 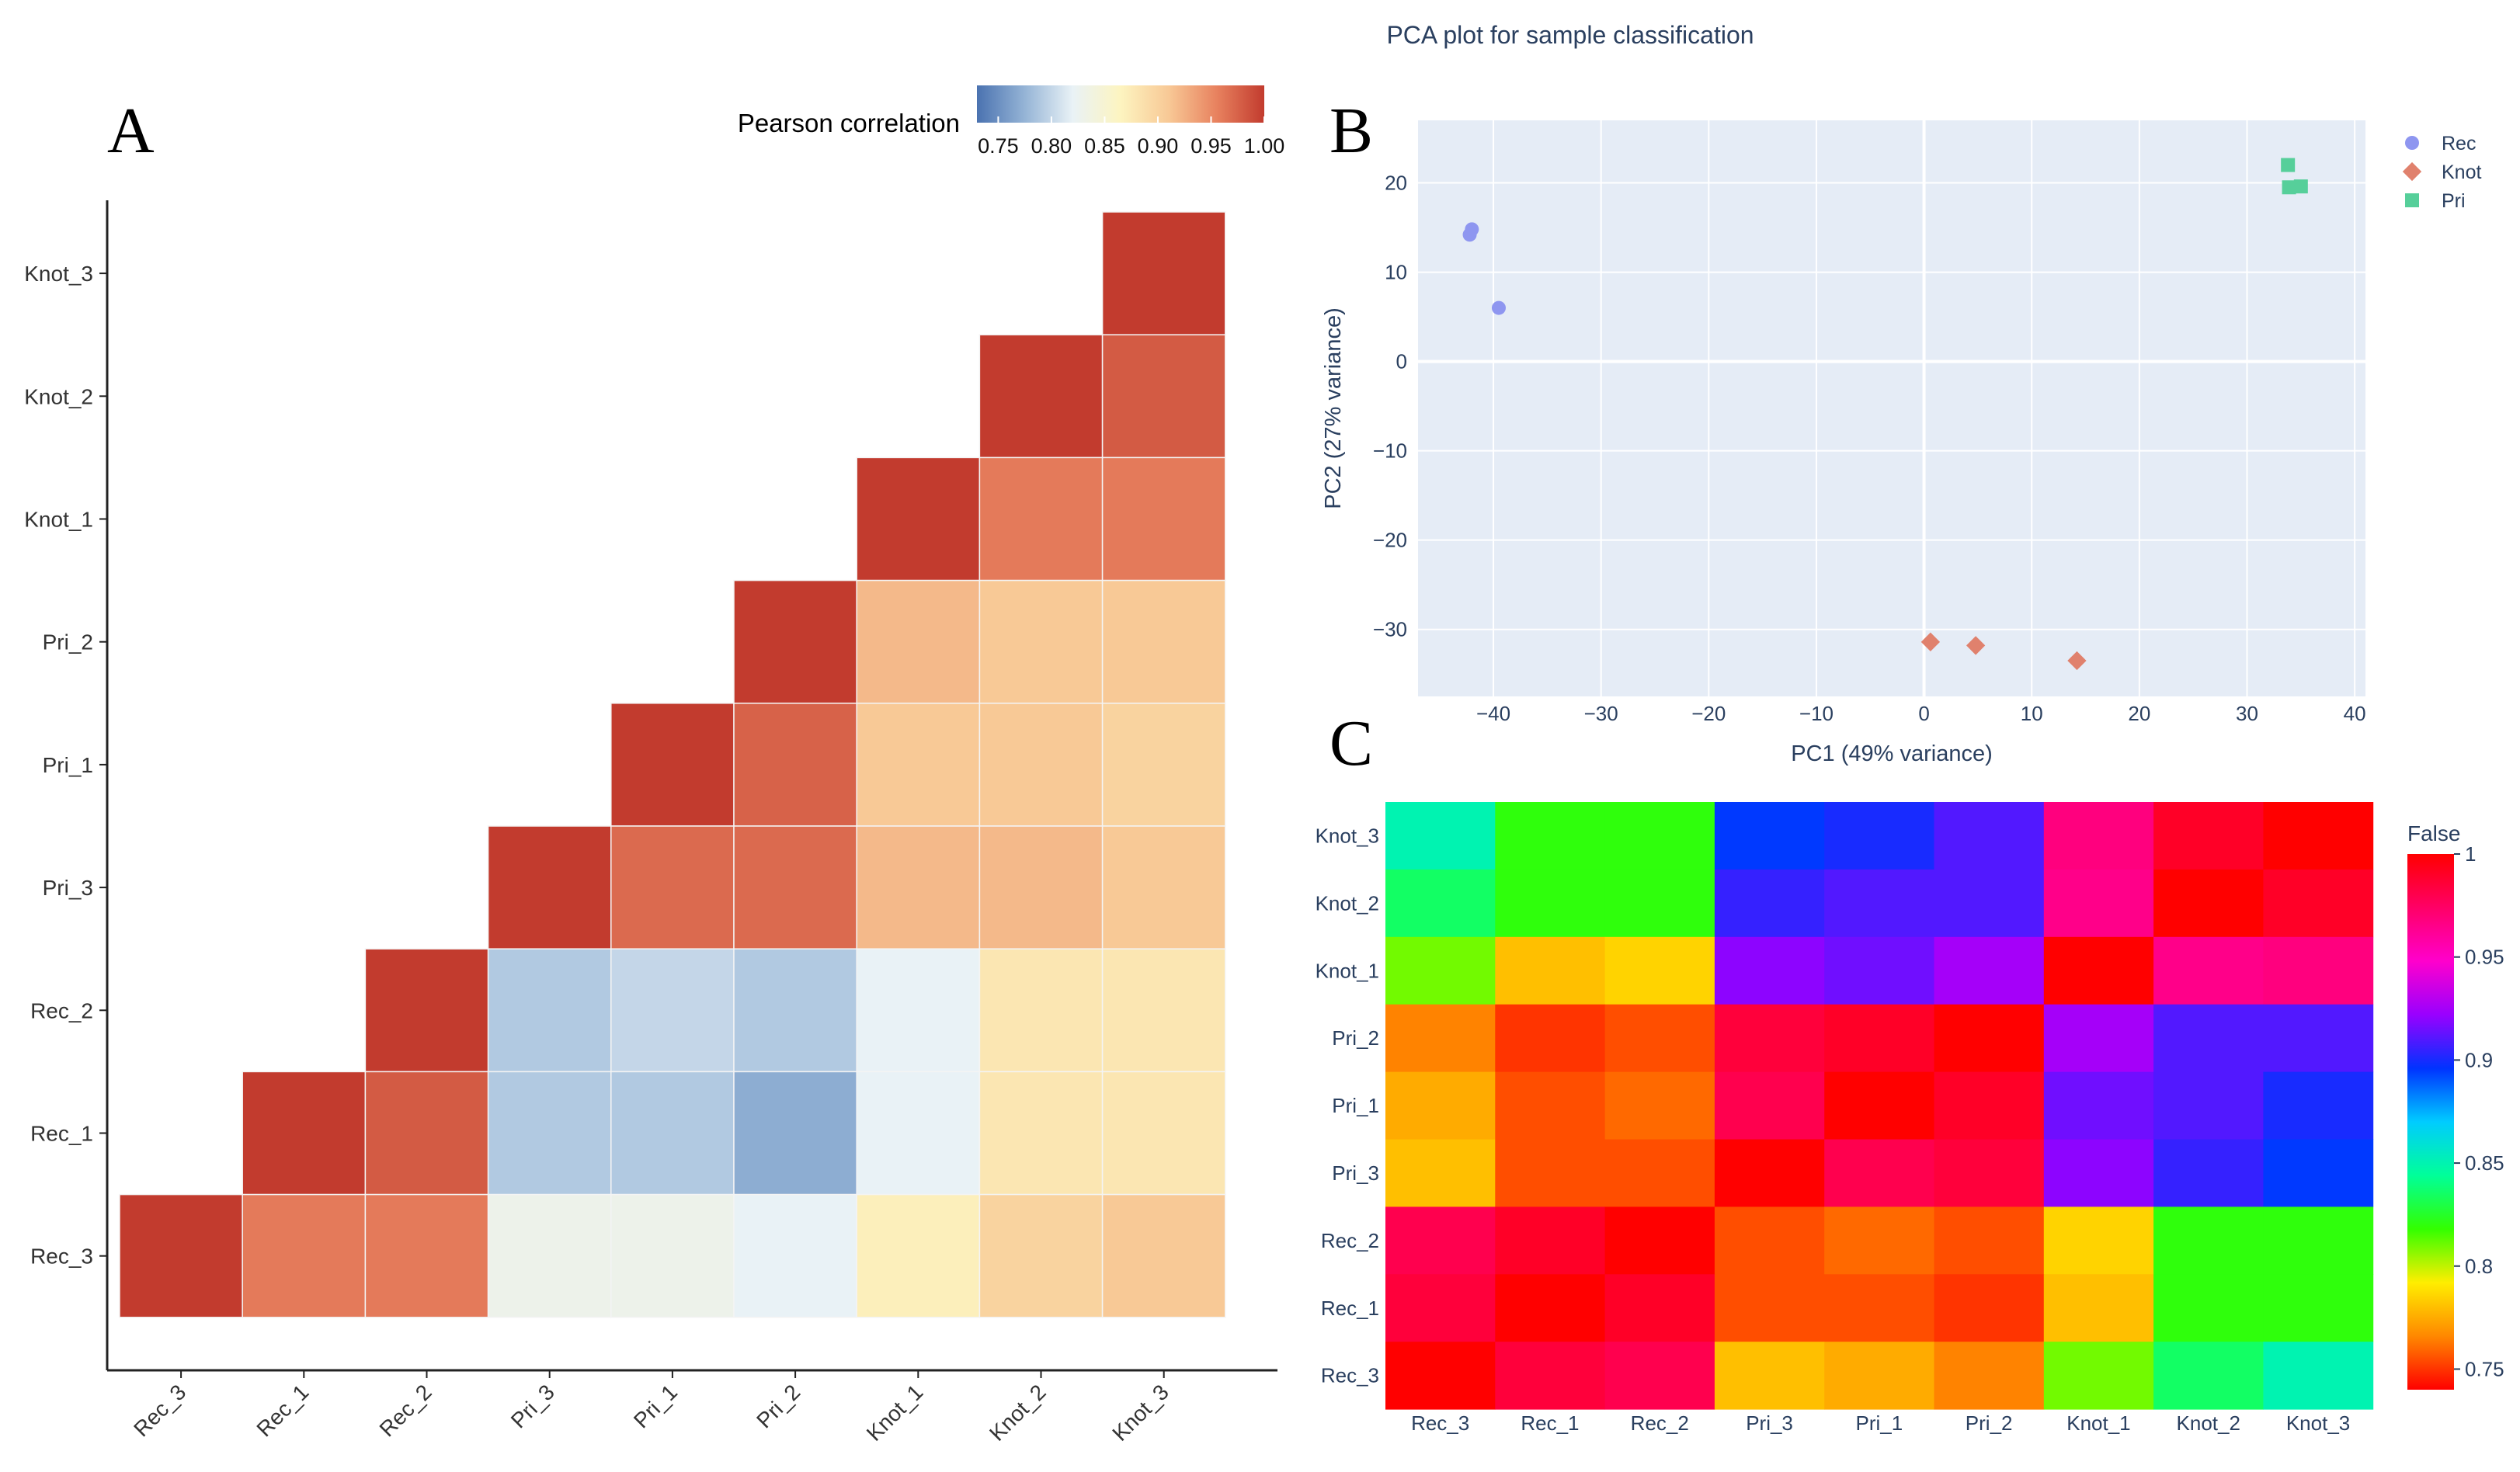 I want to click on heatmap-c-x-tick-label: Pri_1, so click(x=1879, y=1423).